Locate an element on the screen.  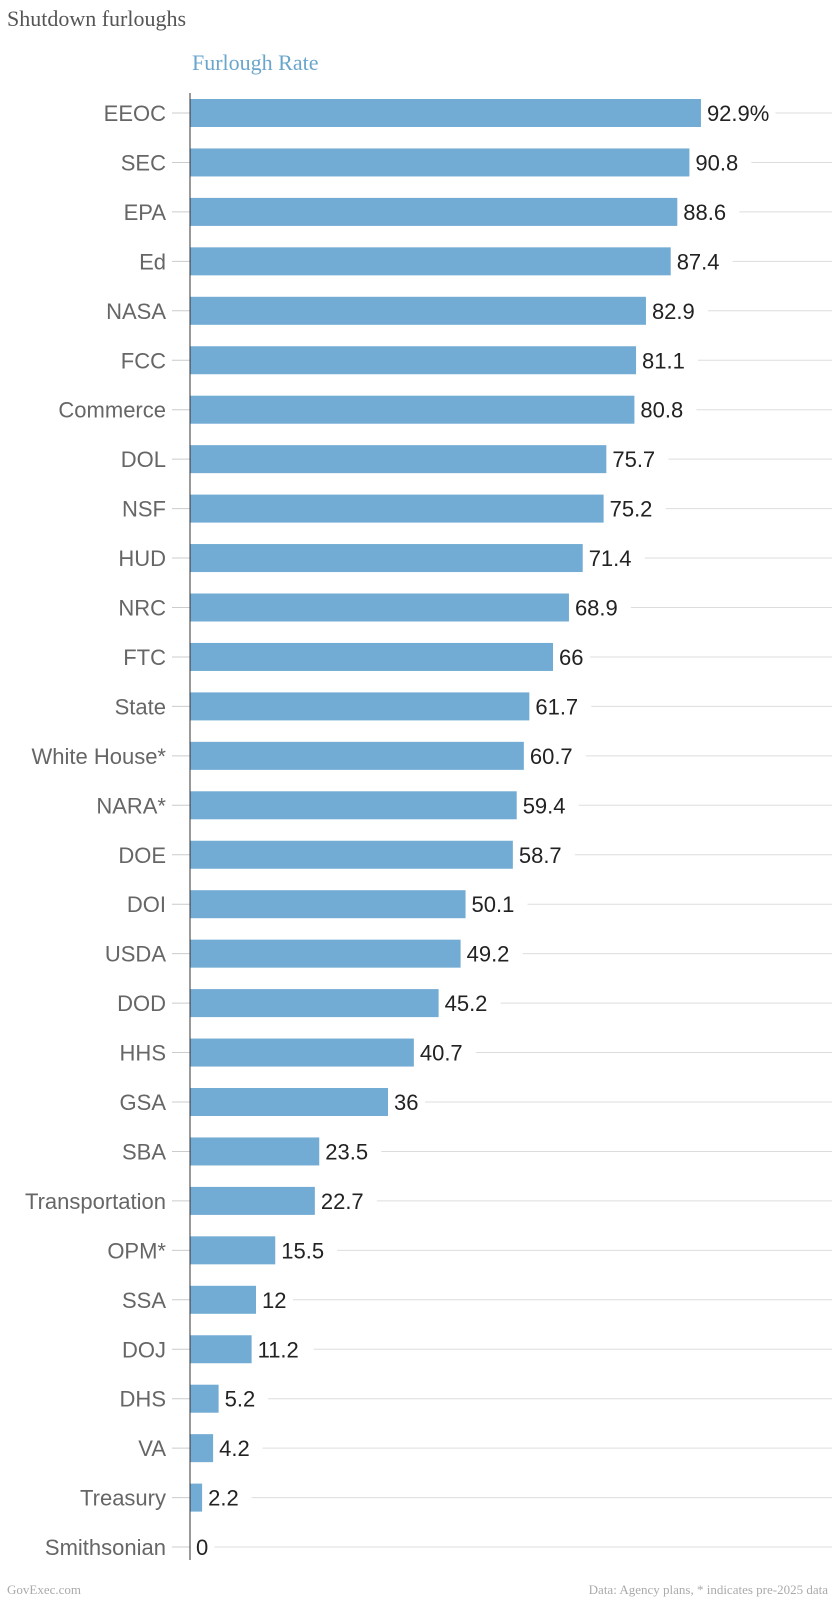
series-title: Furlough Rate is located at coordinates (255, 62).